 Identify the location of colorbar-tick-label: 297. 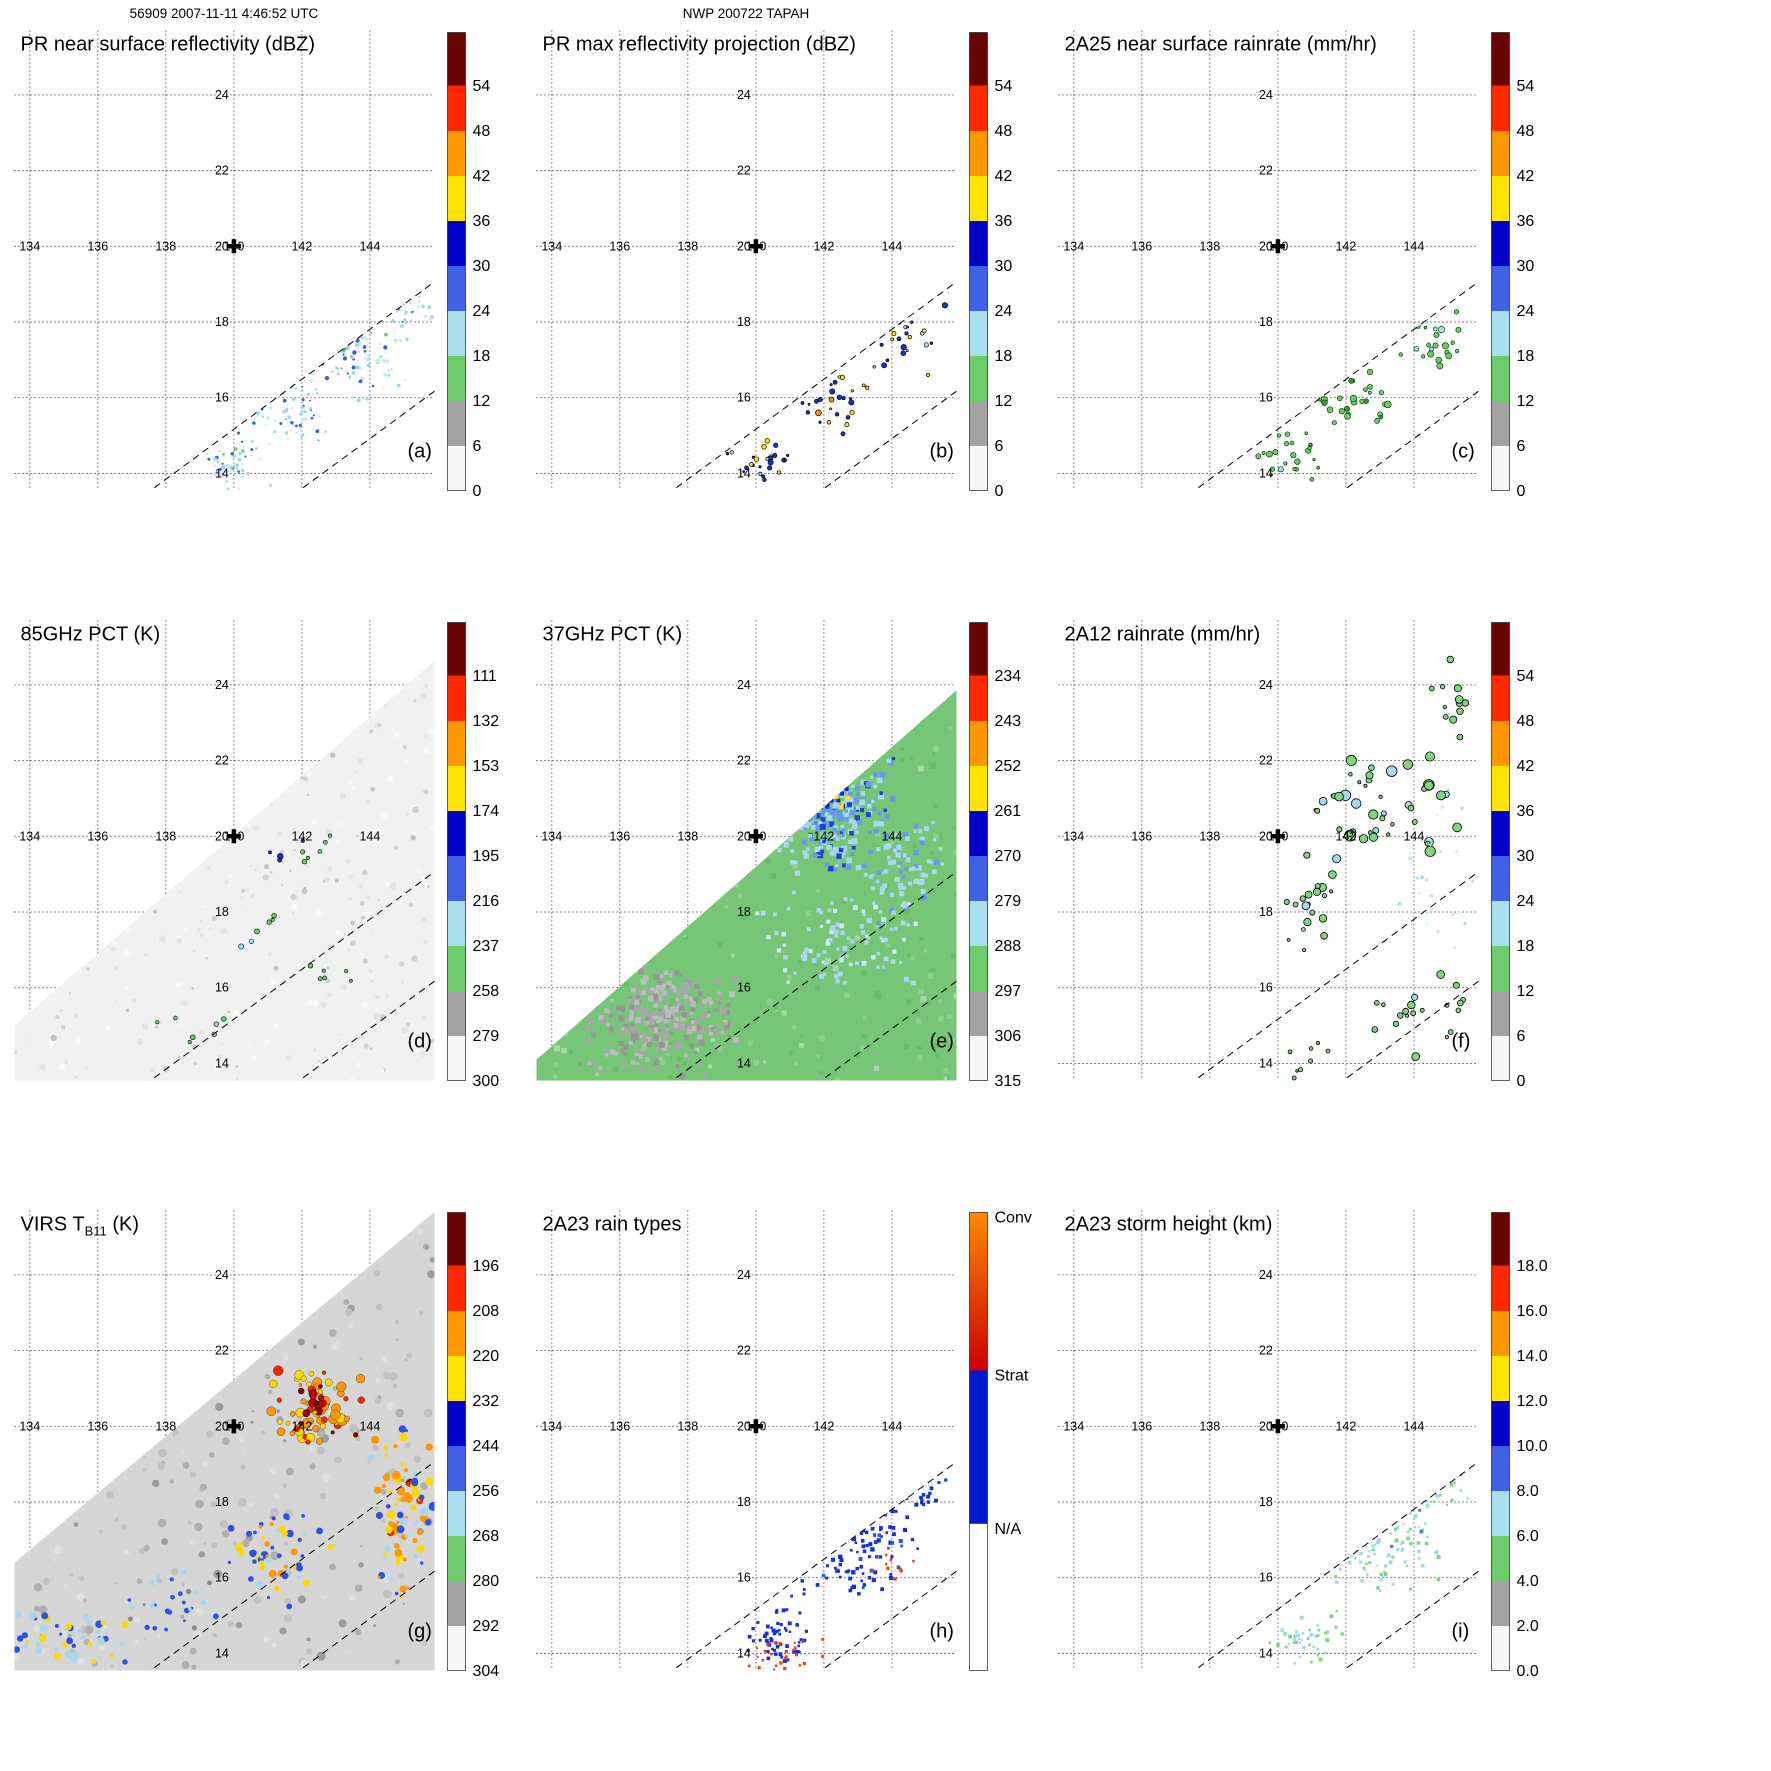
(1008, 991).